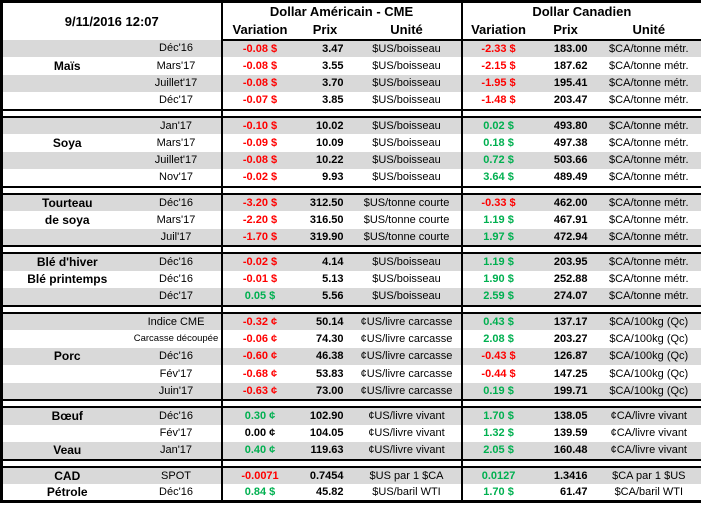 The height and width of the screenshot is (506, 701). What do you see at coordinates (176, 373) in the screenshot?
I see `contract-month: Fév'17` at bounding box center [176, 373].